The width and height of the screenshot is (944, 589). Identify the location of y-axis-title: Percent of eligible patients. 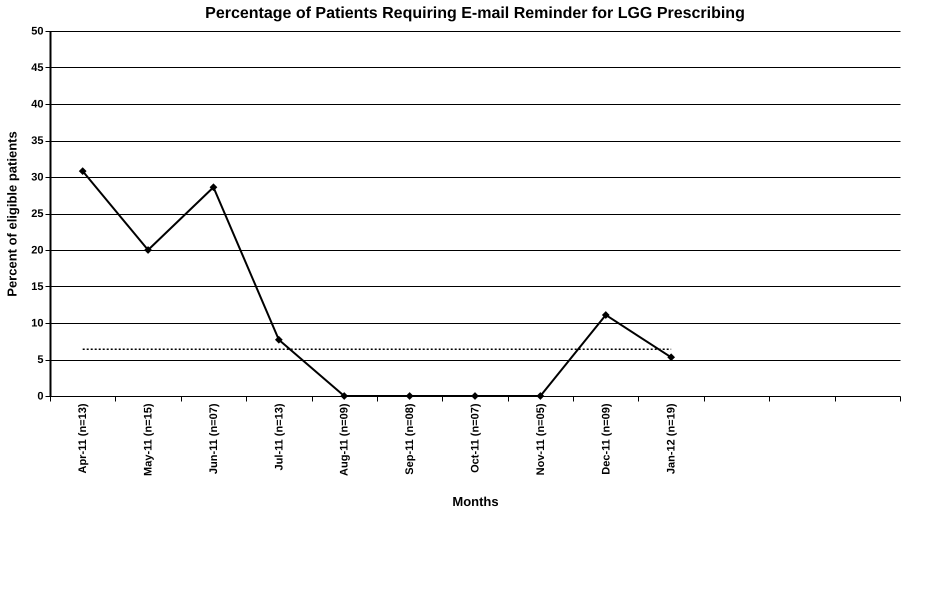
(12, 214).